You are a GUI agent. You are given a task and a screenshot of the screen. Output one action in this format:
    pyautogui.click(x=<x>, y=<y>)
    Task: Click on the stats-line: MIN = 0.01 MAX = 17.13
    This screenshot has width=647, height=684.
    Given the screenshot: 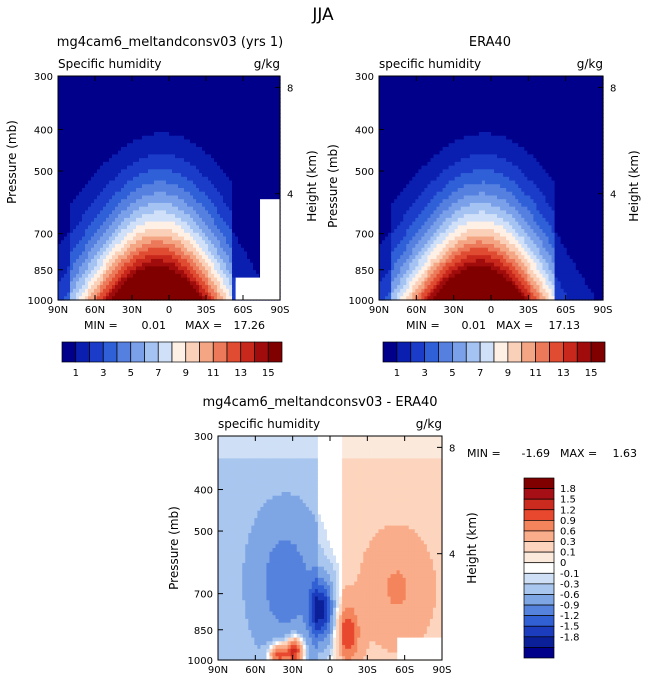 What is the action you would take?
    pyautogui.click(x=493, y=325)
    